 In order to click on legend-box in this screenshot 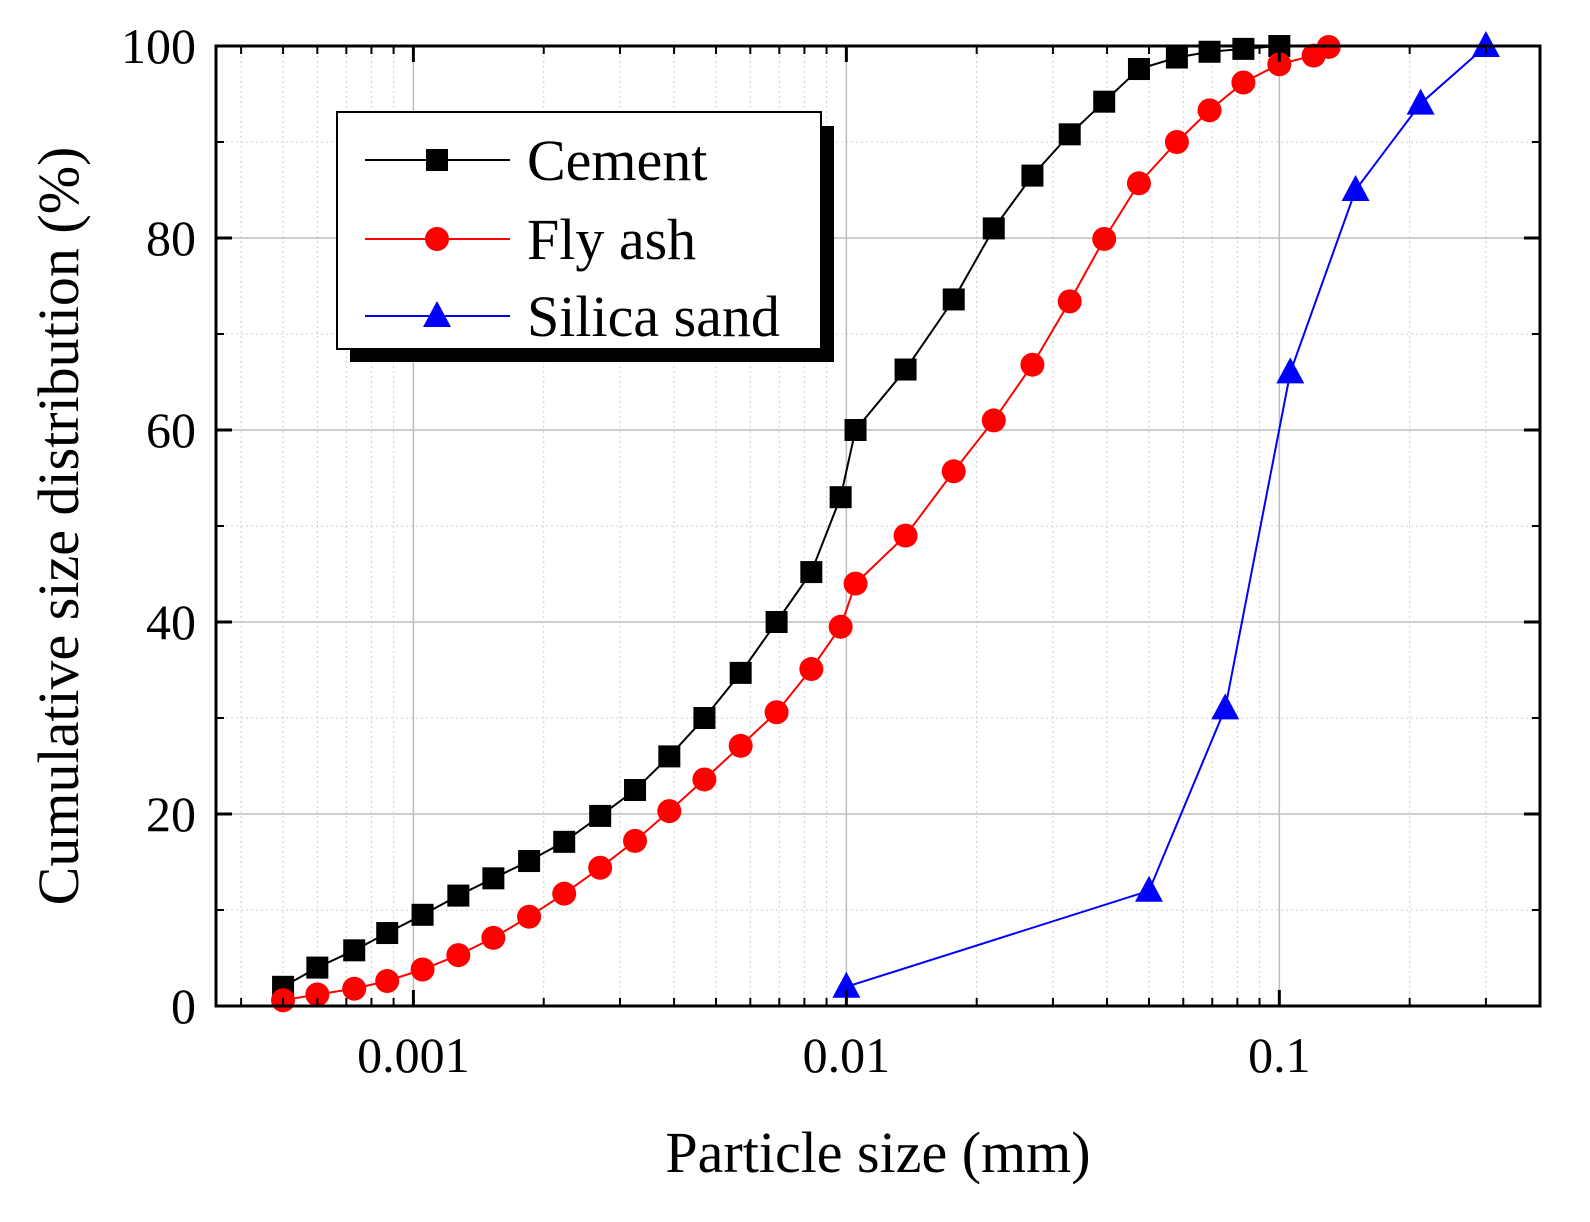, I will do `click(579, 230)`.